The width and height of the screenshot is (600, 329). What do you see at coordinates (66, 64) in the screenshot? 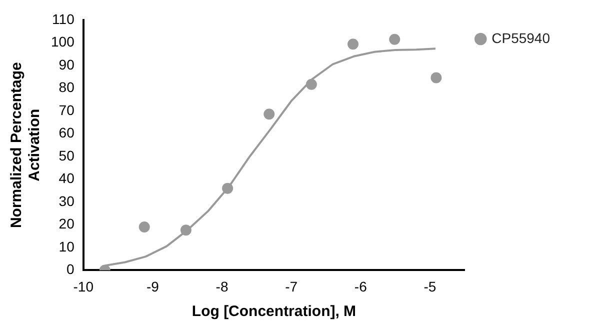
I see `y-tick-label: 90` at bounding box center [66, 64].